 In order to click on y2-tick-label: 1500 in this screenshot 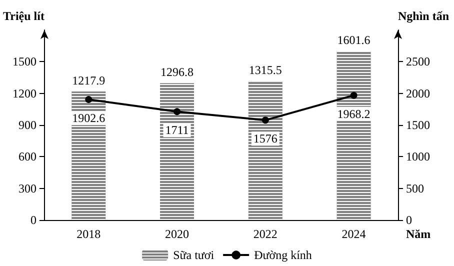, I will do `click(418, 125)`.